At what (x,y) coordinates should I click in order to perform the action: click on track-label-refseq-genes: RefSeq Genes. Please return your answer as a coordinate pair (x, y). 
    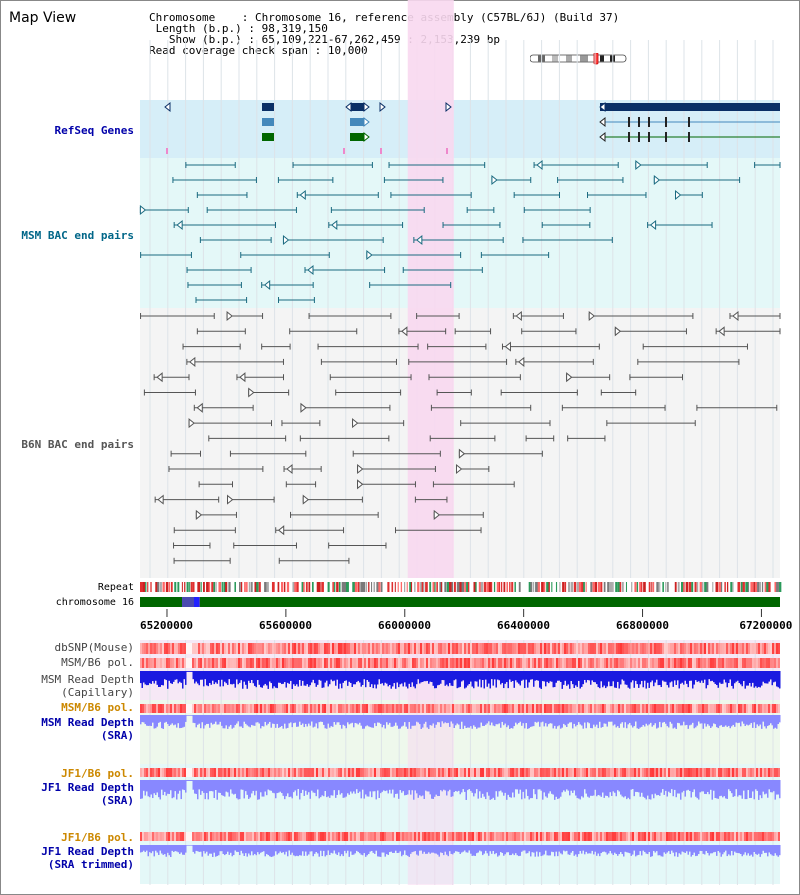
    Looking at the image, I should click on (94, 130).